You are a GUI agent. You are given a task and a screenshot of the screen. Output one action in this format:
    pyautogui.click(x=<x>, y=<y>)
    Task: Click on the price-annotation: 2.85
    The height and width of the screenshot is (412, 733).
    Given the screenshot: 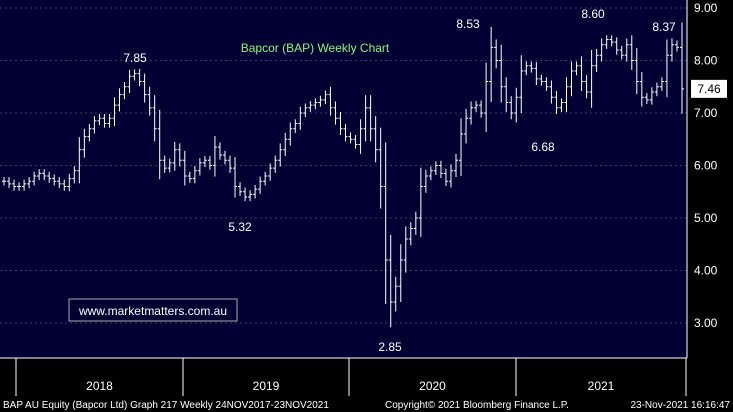 What is the action you would take?
    pyautogui.click(x=390, y=347)
    